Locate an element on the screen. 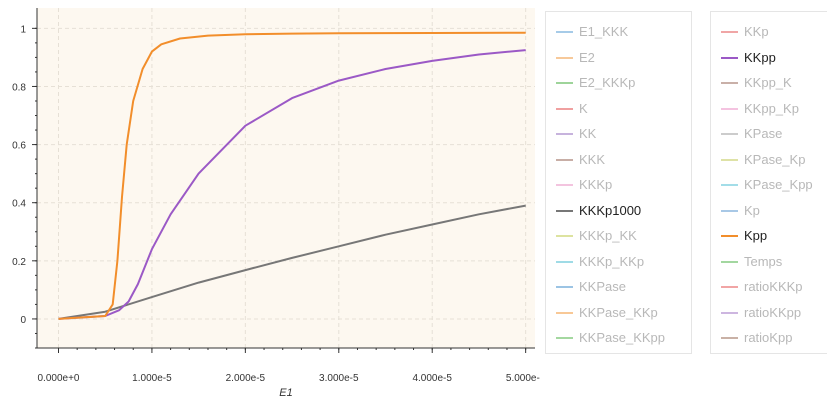 This screenshot has width=827, height=400. legend-label: KKp is located at coordinates (756, 31).